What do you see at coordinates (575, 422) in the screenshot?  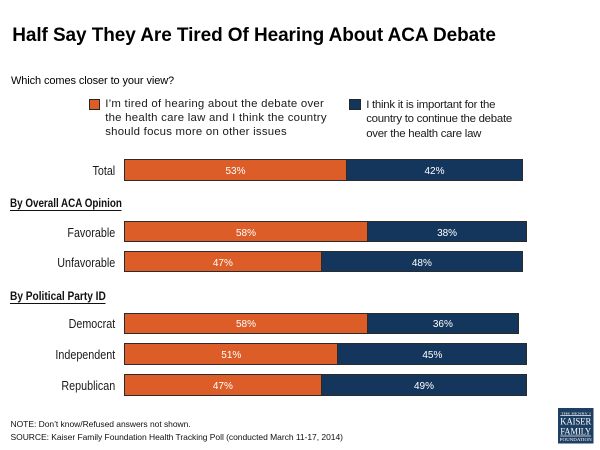 I see `svg-text: KAISER` at bounding box center [575, 422].